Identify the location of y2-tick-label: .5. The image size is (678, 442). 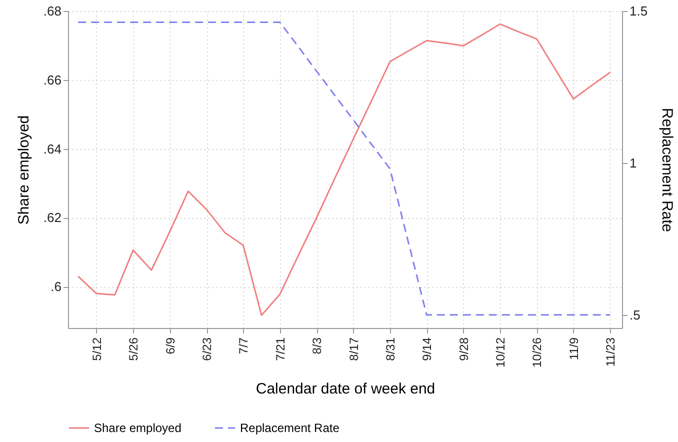
(635, 314).